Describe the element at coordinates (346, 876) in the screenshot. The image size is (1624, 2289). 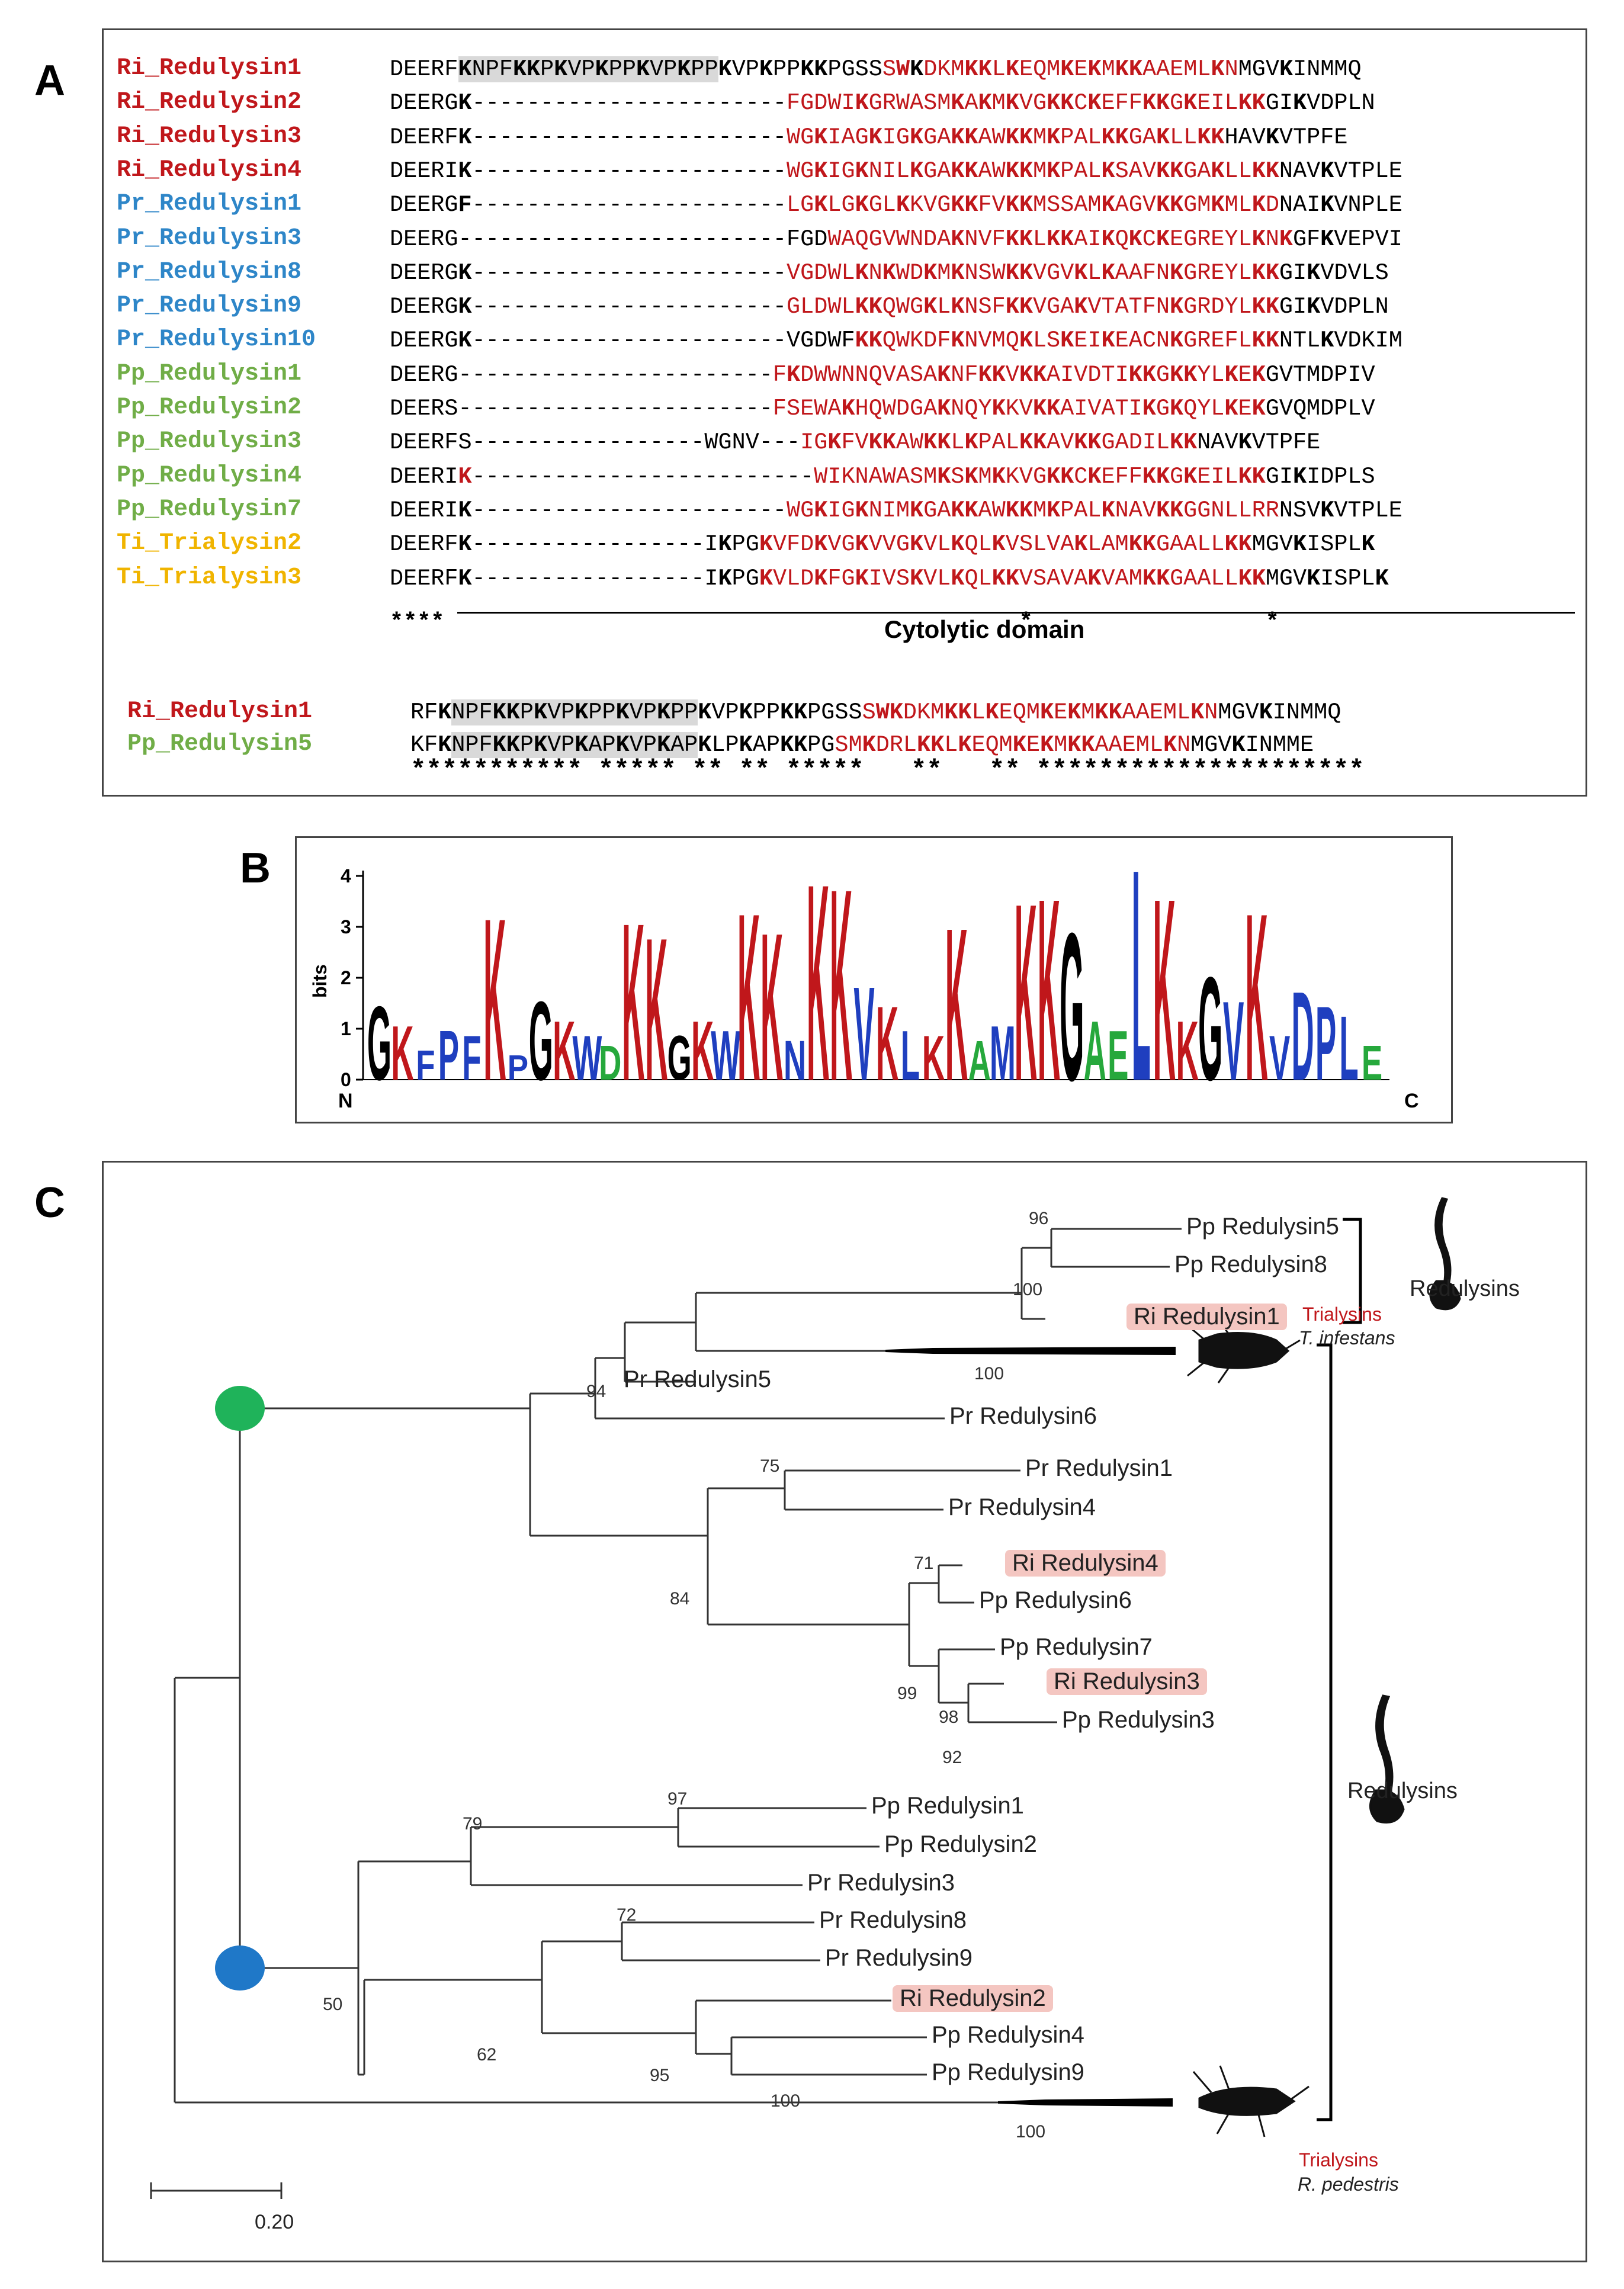
I see `logo-y-tick-label: 4` at that location.